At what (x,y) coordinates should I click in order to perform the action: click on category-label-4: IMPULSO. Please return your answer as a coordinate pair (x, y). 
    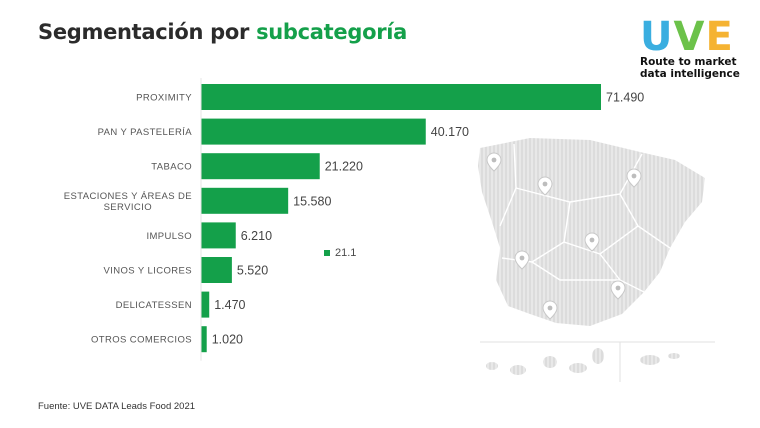
    Looking at the image, I should click on (169, 236).